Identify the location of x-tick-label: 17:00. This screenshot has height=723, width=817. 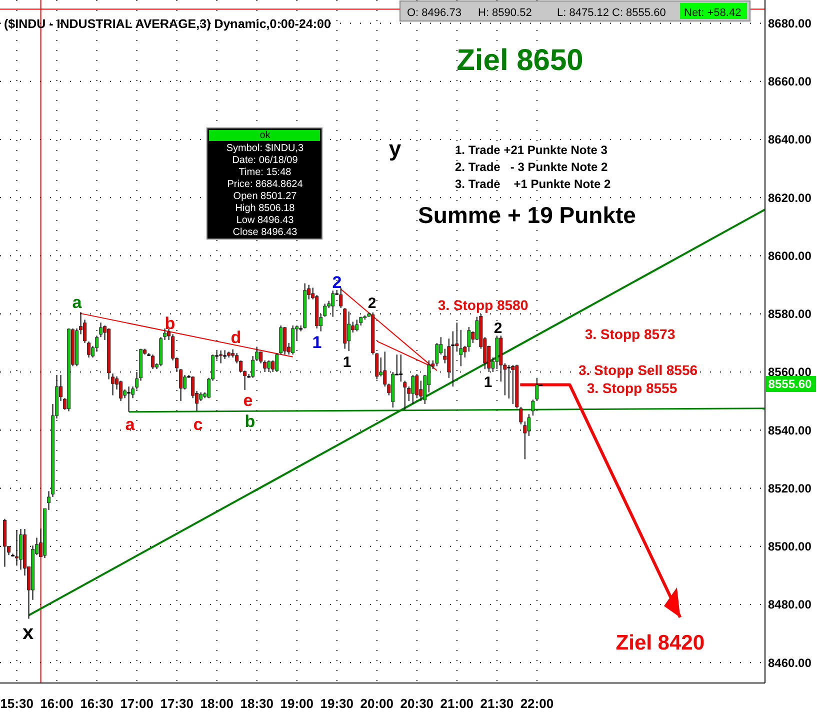
(137, 703).